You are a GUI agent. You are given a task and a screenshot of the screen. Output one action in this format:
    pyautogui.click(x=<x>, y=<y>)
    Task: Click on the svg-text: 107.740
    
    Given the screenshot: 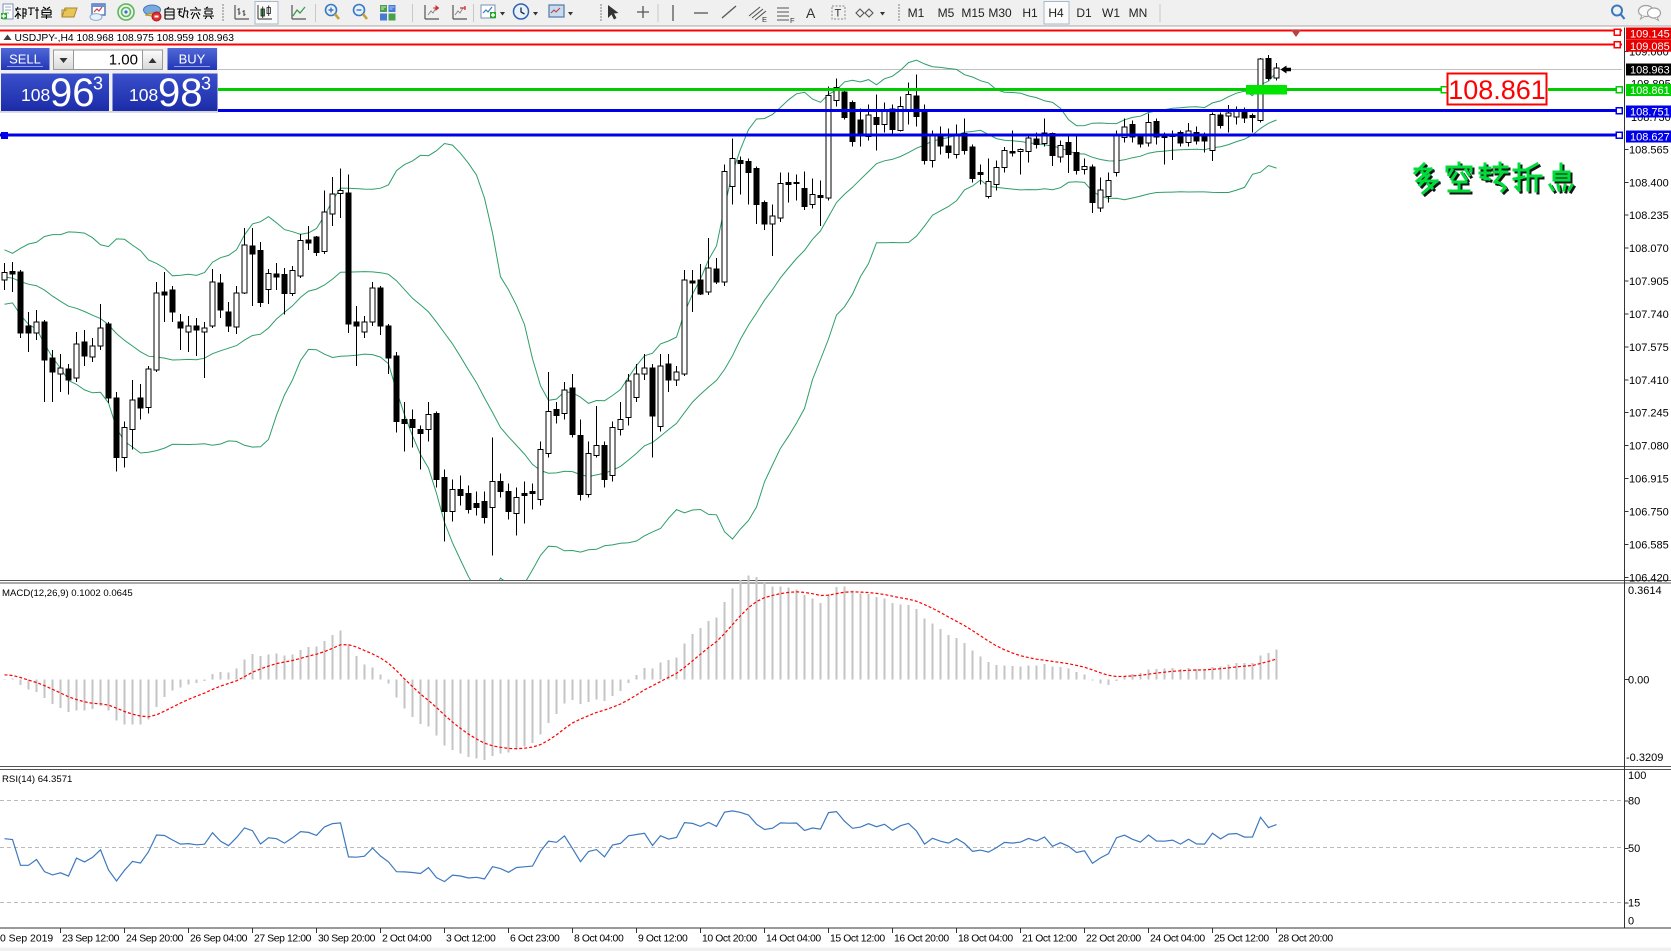 What is the action you would take?
    pyautogui.click(x=1649, y=315)
    